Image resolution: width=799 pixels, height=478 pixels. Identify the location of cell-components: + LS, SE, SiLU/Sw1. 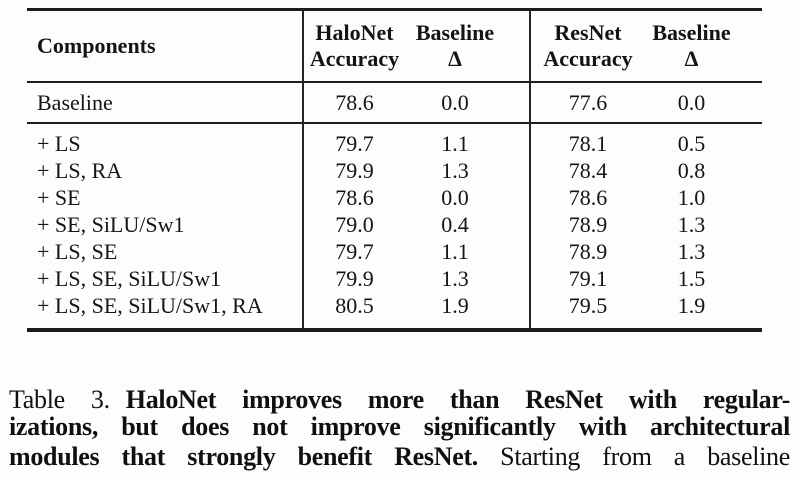
(129, 278).